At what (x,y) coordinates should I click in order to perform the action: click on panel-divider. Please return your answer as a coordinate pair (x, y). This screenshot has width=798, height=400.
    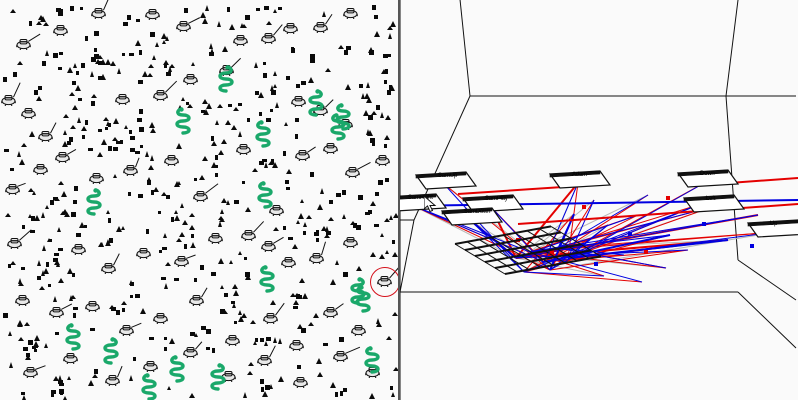
    Looking at the image, I should click on (399, 200).